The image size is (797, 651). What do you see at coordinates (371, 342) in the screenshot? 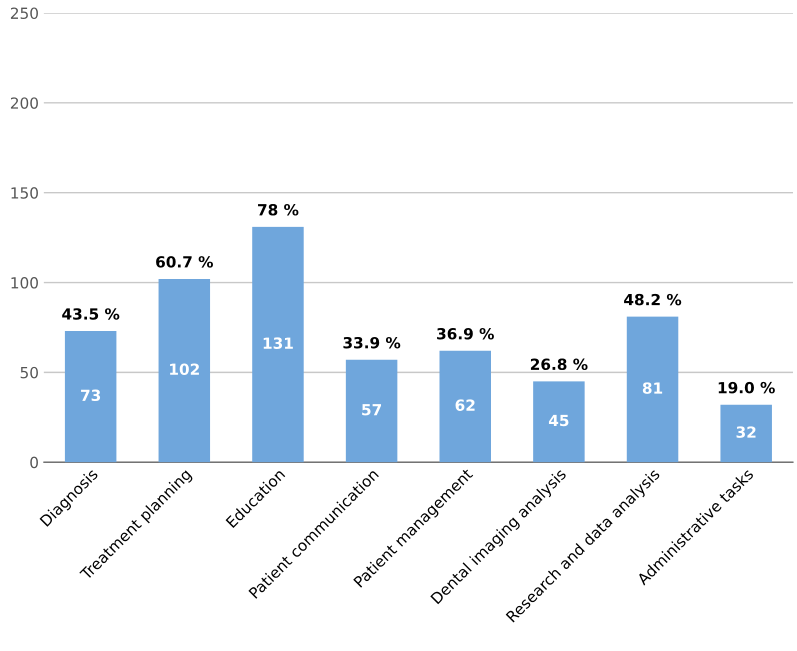
I see `annotation: 33.9 %` at bounding box center [371, 342].